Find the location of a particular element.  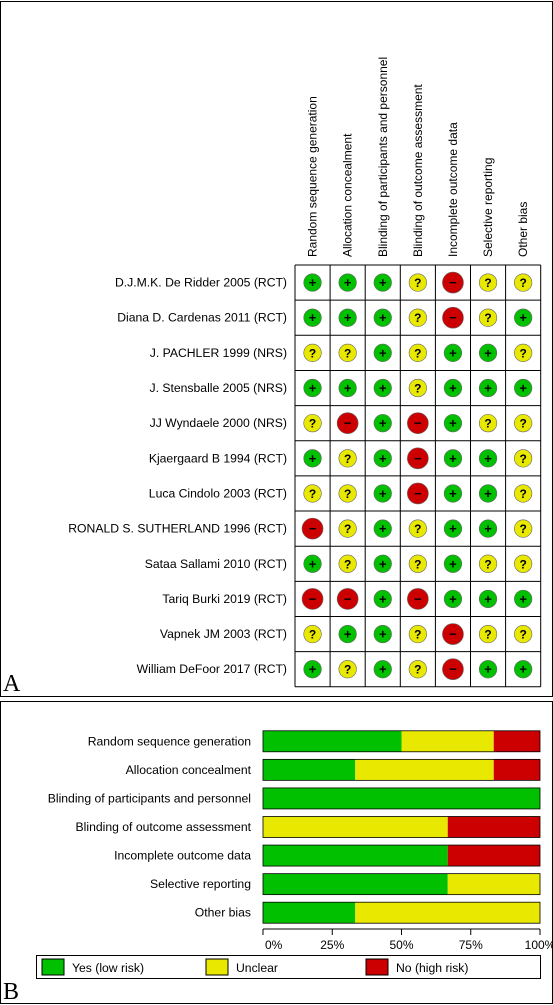

study-label: JJ Wyndaele 2000 (NRS) is located at coordinates (218, 423).